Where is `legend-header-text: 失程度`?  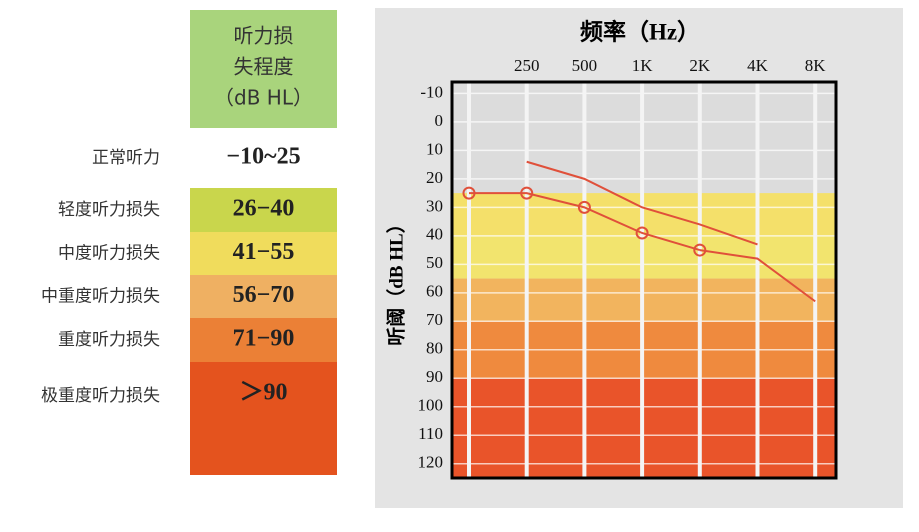
legend-header-text: 失程度 is located at coordinates (264, 67).